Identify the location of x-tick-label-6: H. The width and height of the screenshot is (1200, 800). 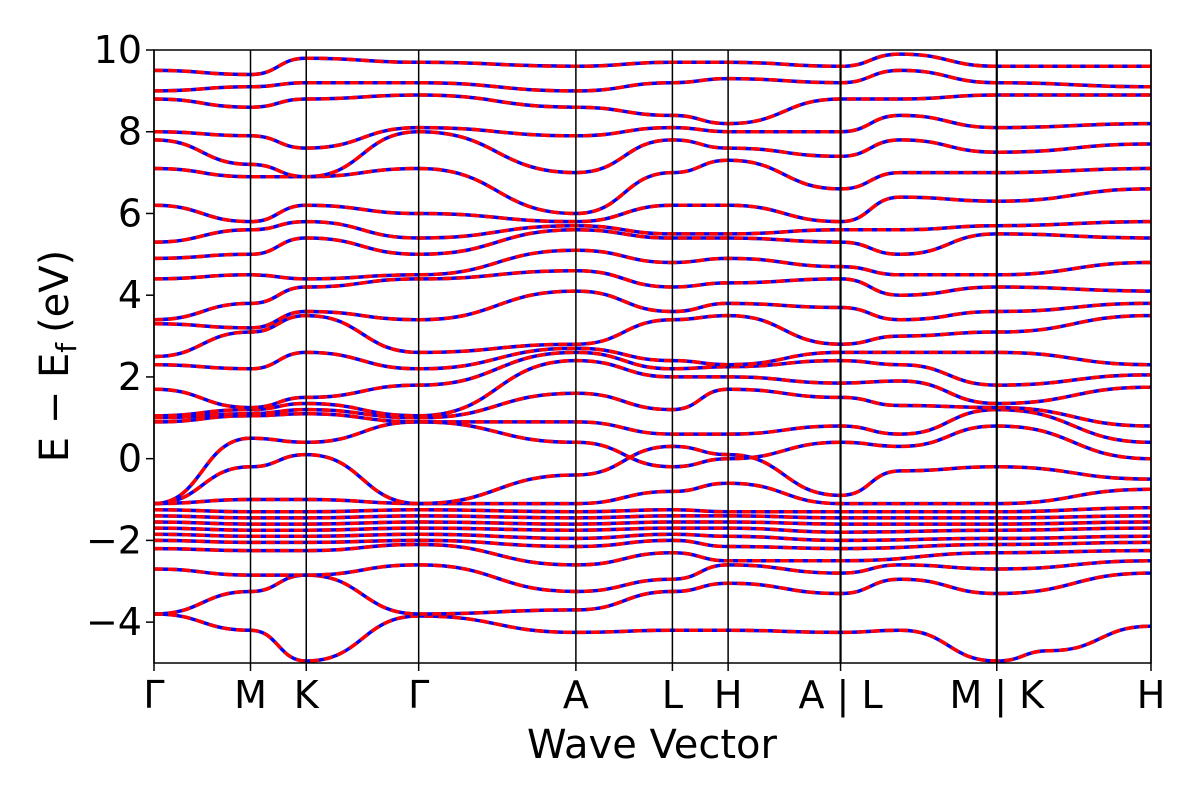
(728, 695).